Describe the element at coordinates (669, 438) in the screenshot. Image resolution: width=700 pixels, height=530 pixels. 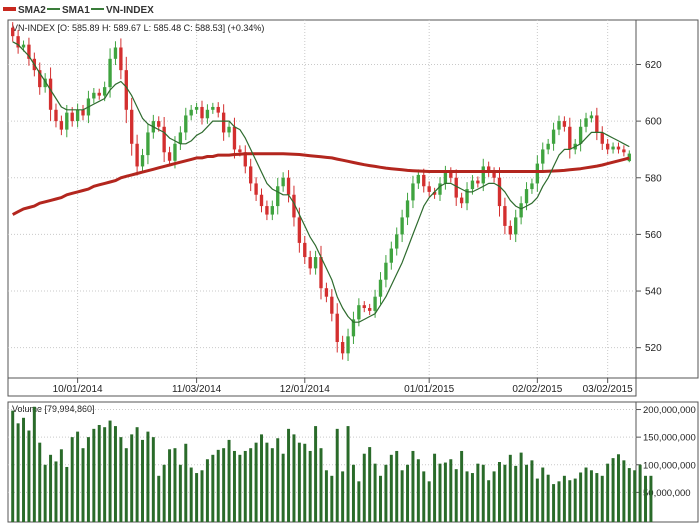
I see `volume-tick-label: 150,000,000` at that location.